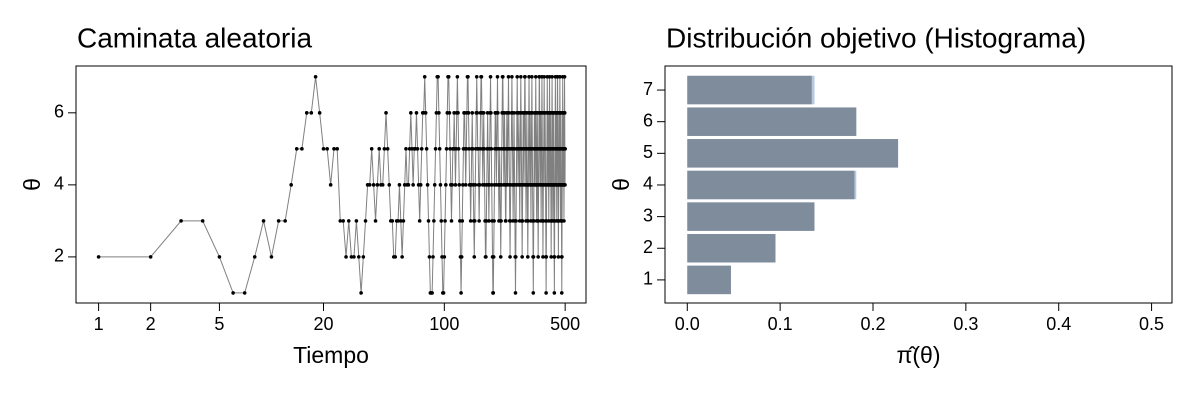  Describe the element at coordinates (565, 324) in the screenshot. I see `x-tick-label: 500` at that location.